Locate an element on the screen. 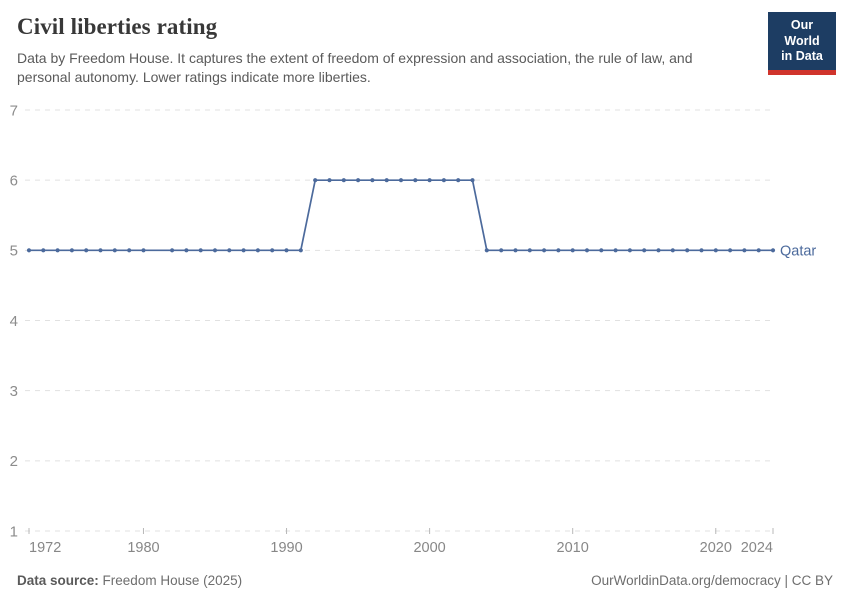  x-axis-tick-label: 1990 is located at coordinates (286, 548).